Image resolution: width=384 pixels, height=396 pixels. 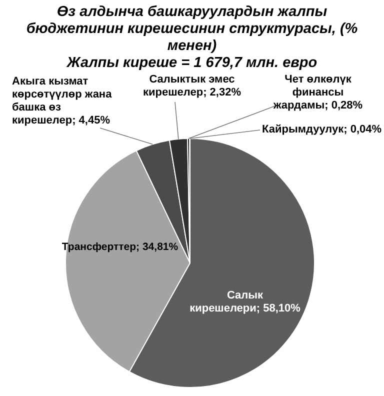 What do you see at coordinates (192, 63) in the screenshot?
I see `chart-subtitle: Жалпы киреше = 1 679,7 млн. евро` at bounding box center [192, 63].